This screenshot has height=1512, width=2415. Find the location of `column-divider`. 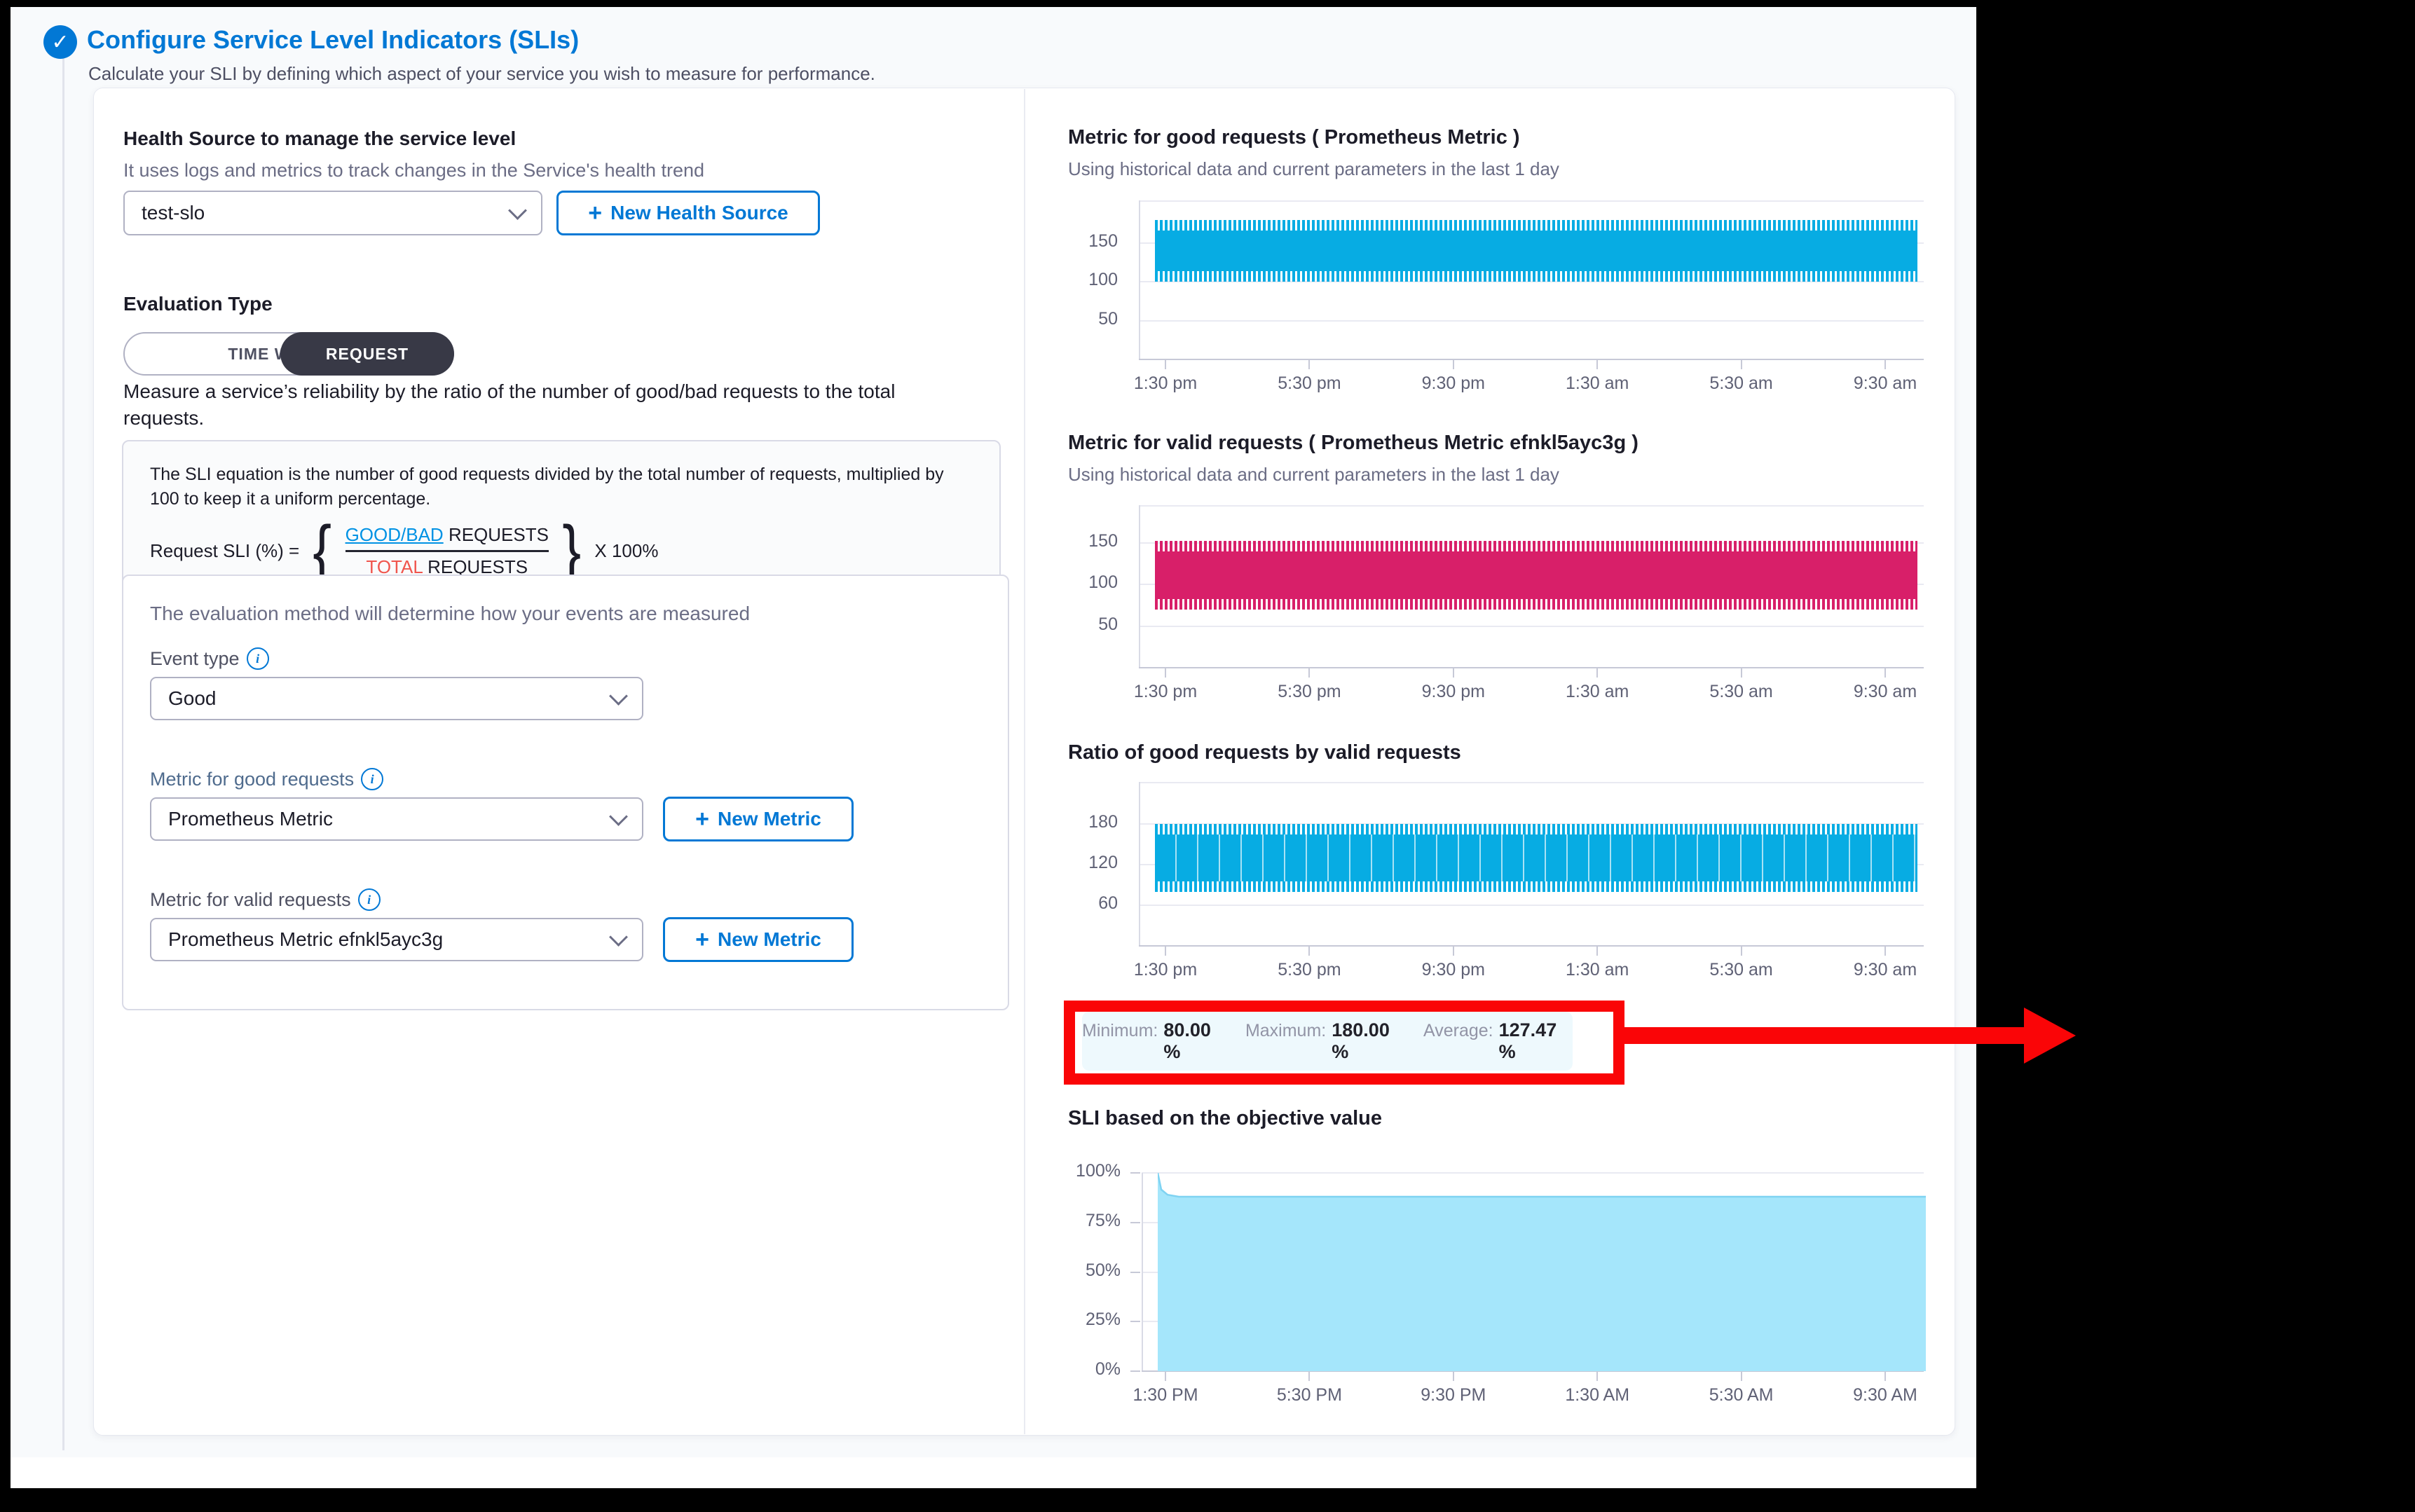

column-divider is located at coordinates (1024, 761).